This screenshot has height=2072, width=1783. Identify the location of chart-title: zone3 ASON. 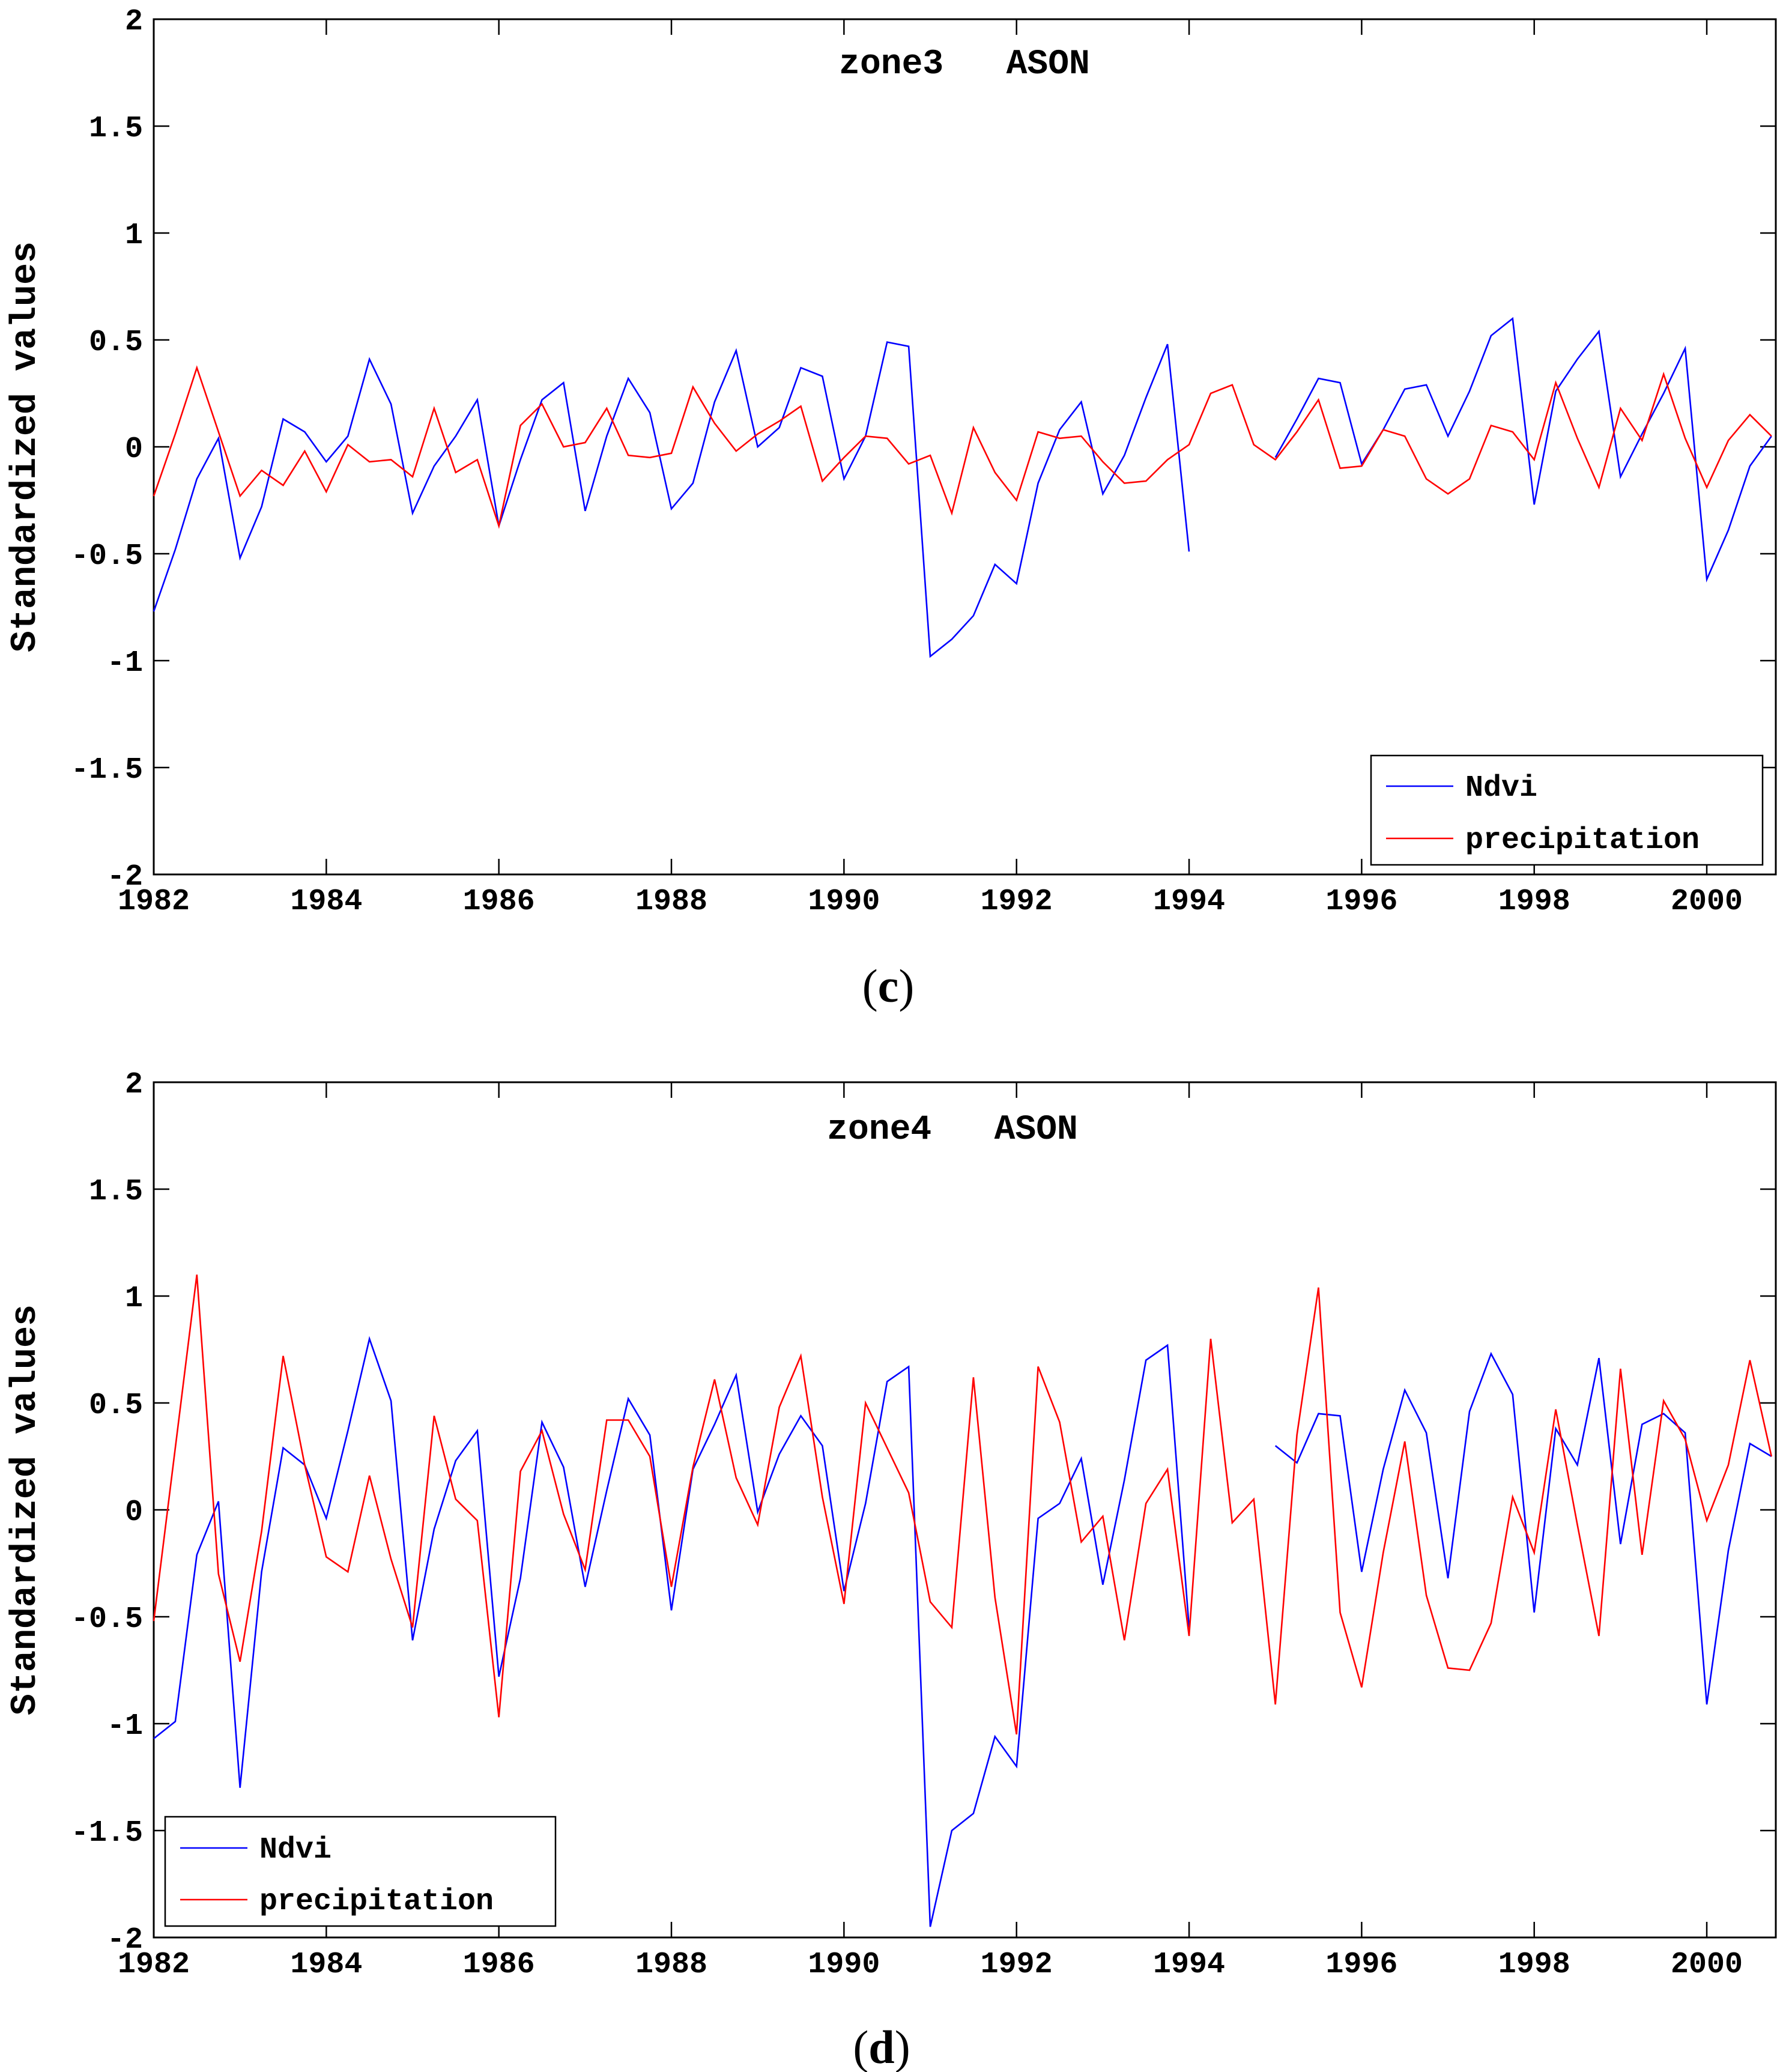
(964, 64).